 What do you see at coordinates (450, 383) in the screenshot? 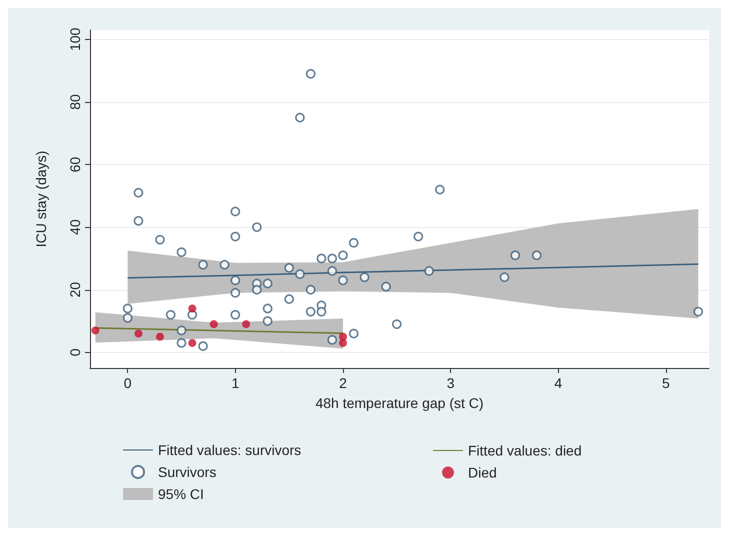
I see `x-tick-label: 3` at bounding box center [450, 383].